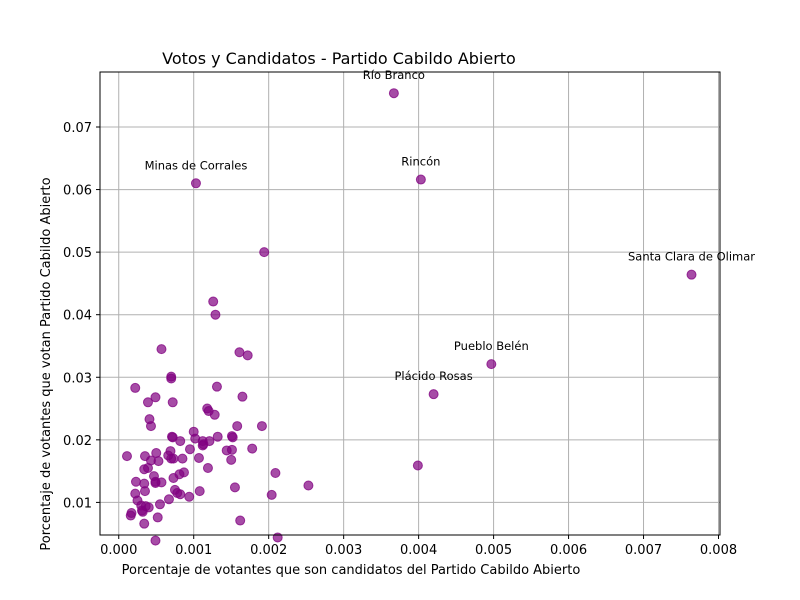 This screenshot has height=600, width=800. I want to click on x-tick-label: 0.000, so click(118, 550).